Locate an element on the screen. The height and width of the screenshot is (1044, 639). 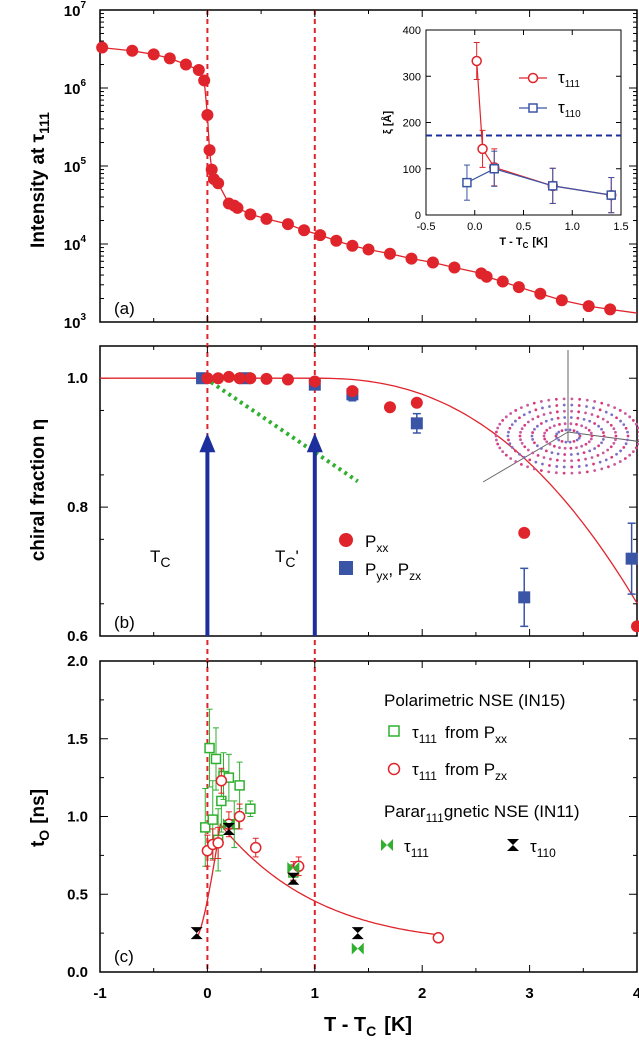
y-tick-label: 10³ is located at coordinates (75, 322).